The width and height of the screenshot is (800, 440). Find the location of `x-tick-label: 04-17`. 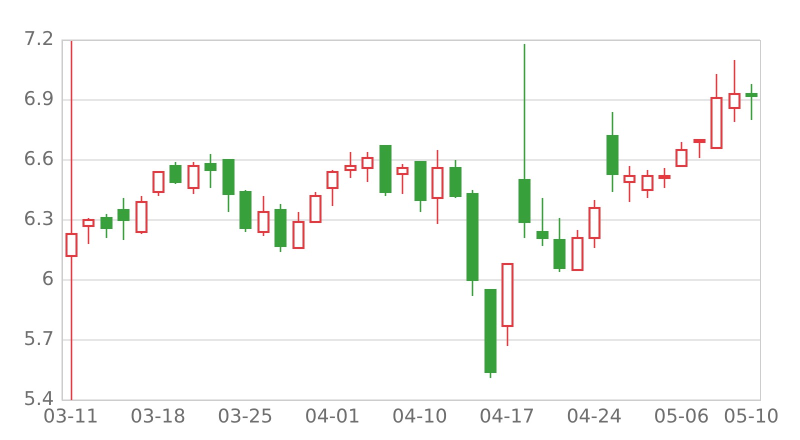

x-tick-label: 04-17 is located at coordinates (507, 416).